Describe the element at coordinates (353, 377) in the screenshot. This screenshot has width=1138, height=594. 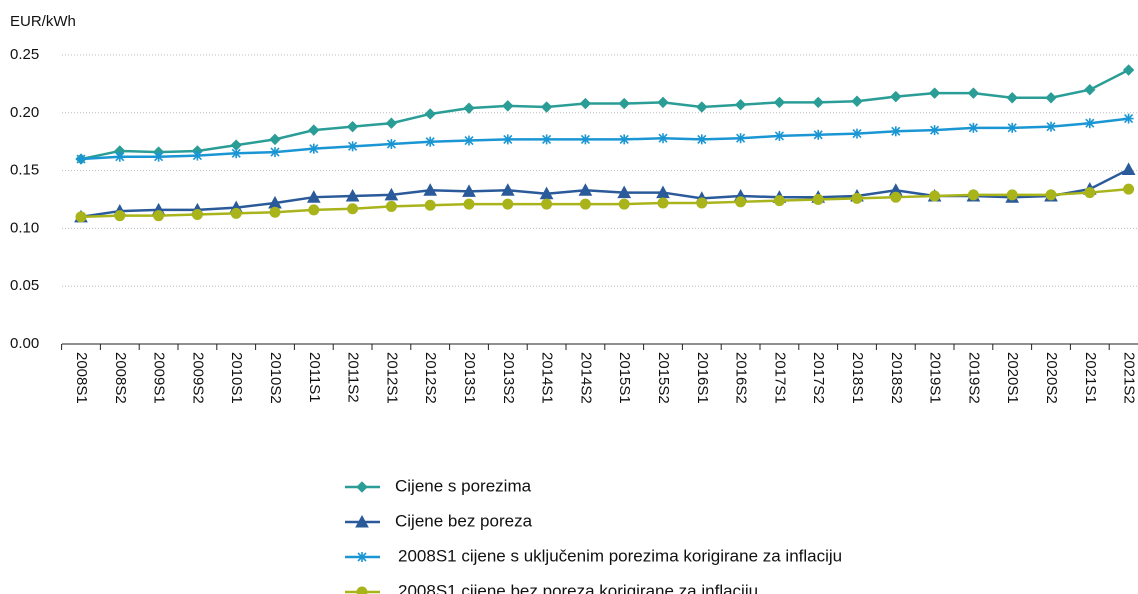
I see `x-tick-label: 2011S2` at that location.